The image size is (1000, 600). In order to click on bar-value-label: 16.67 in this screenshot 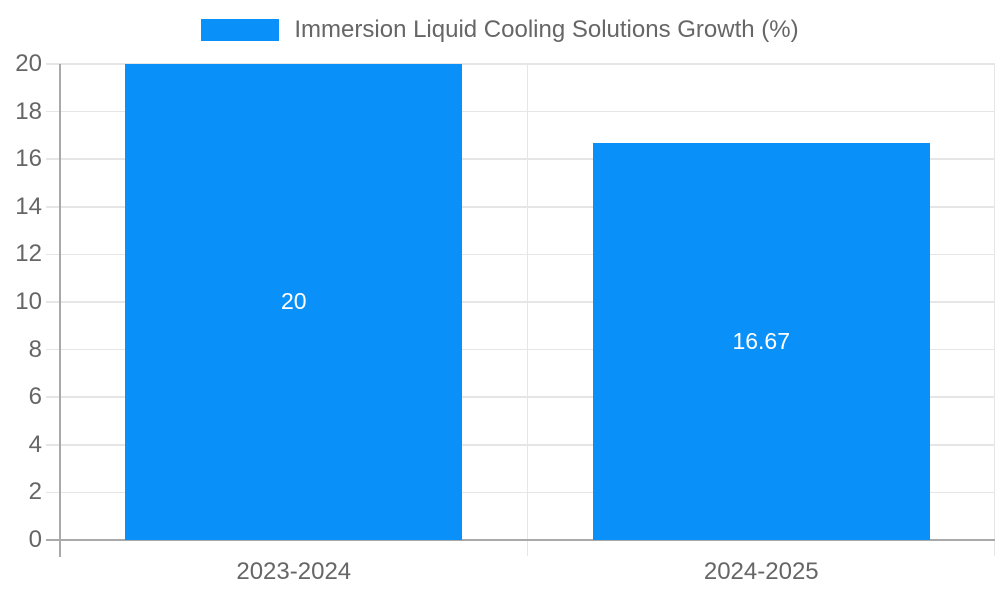, I will do `click(761, 340)`.